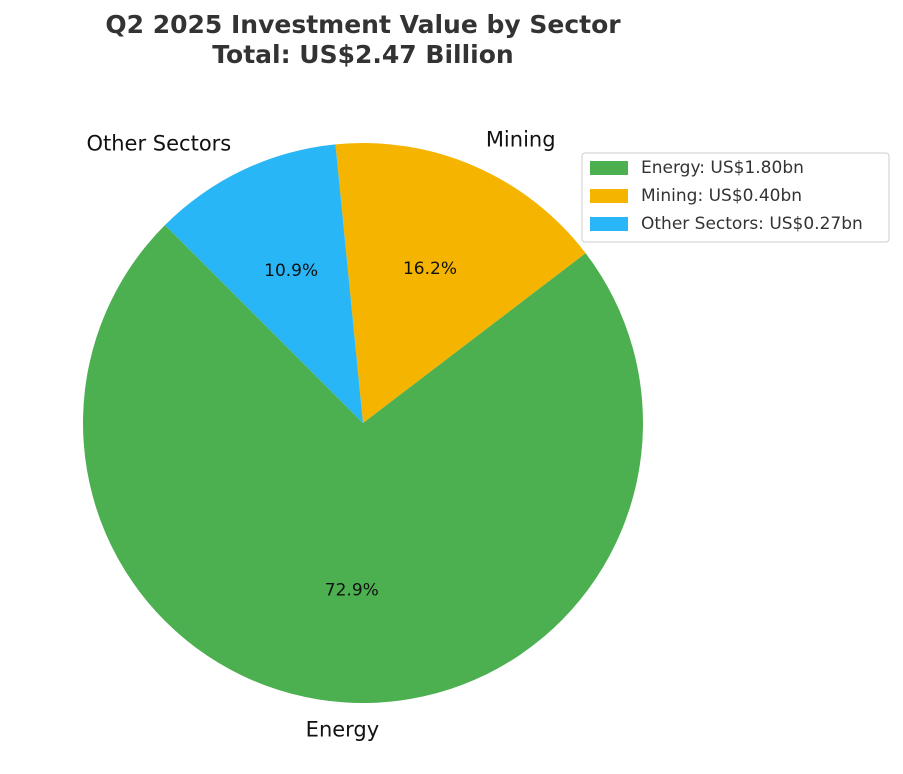 This screenshot has height=774, width=903. What do you see at coordinates (360, 430) in the screenshot?
I see `slice-percent-labels: 72.9% 16.2% 10.9%` at bounding box center [360, 430].